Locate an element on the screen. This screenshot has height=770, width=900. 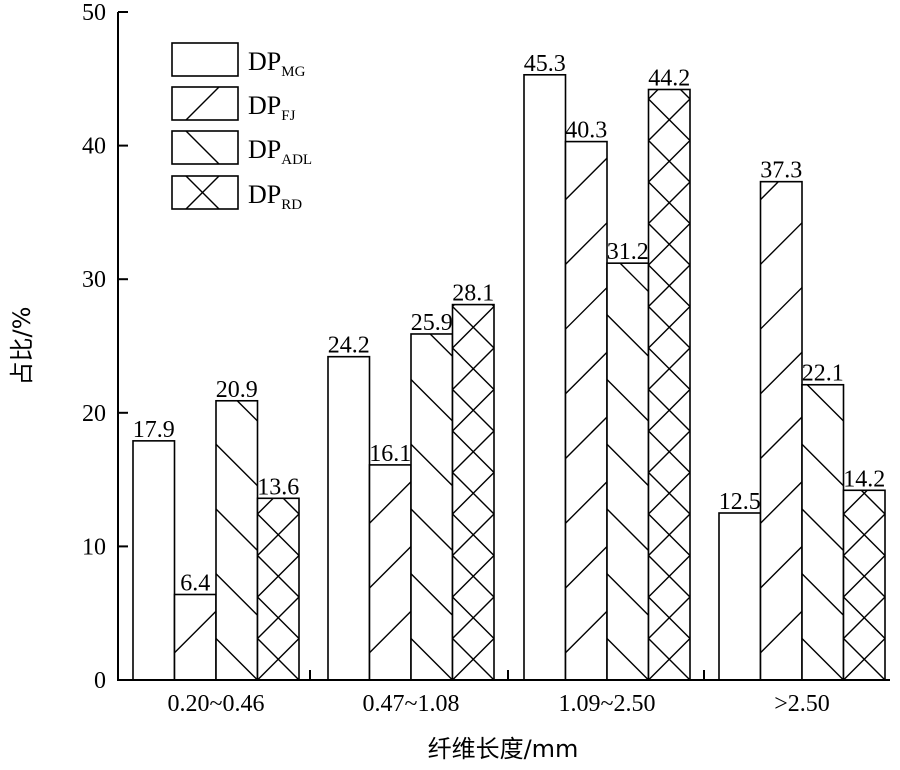
data-label: 14.2 is located at coordinates (864, 479).